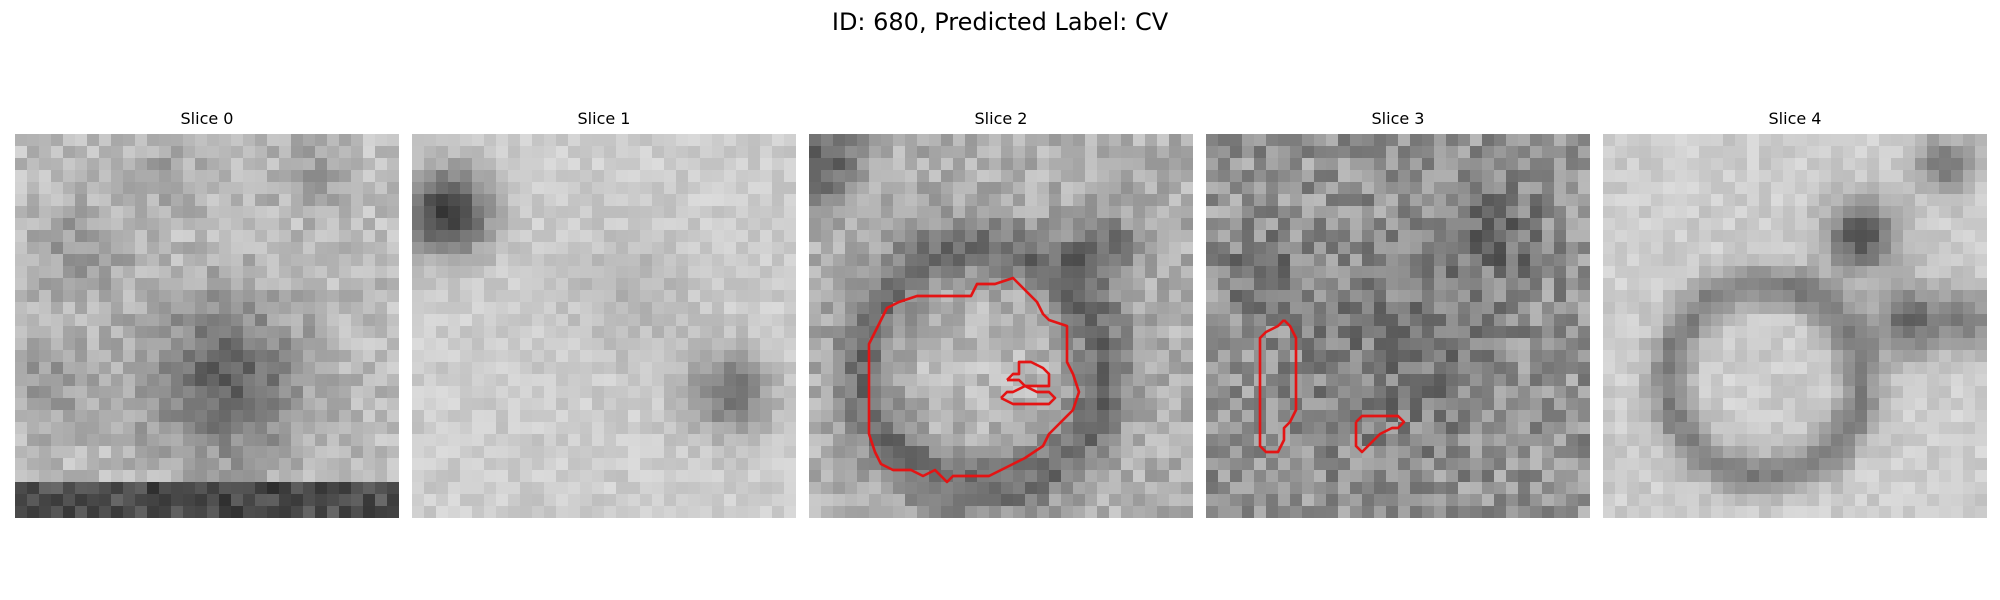  Describe the element at coordinates (1795, 118) in the screenshot. I see `slice-title: Slice 4` at that location.